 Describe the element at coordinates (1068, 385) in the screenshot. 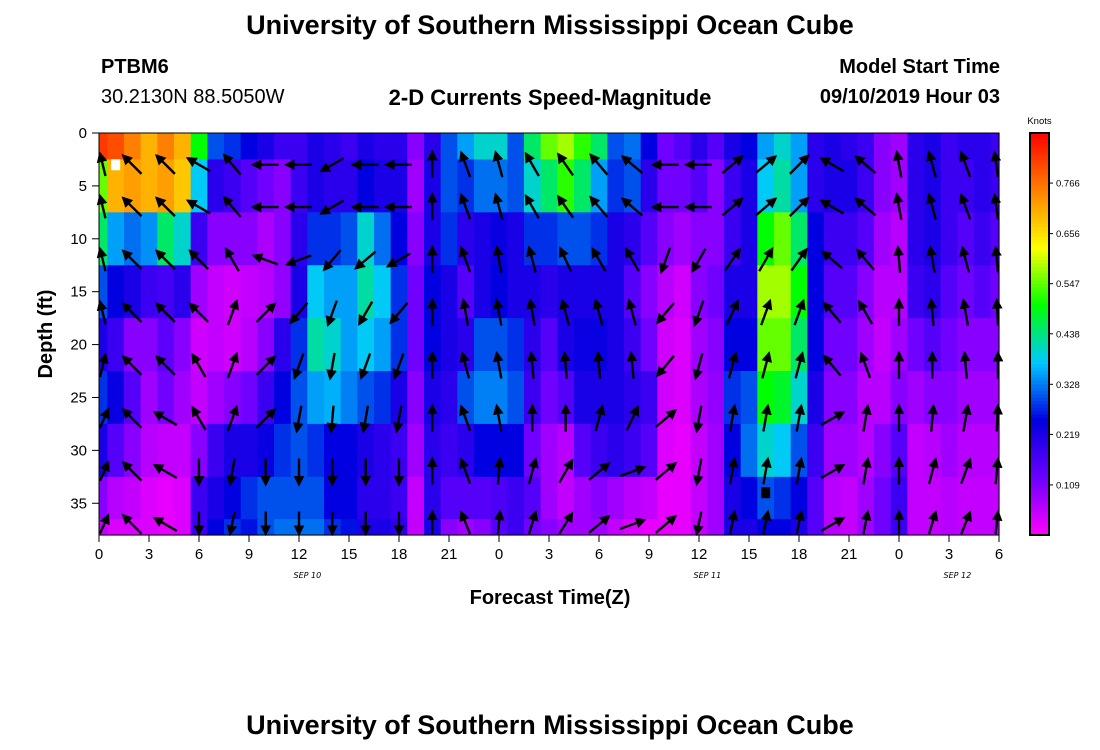

I see `colorbar-tick-label: 0.328` at that location.